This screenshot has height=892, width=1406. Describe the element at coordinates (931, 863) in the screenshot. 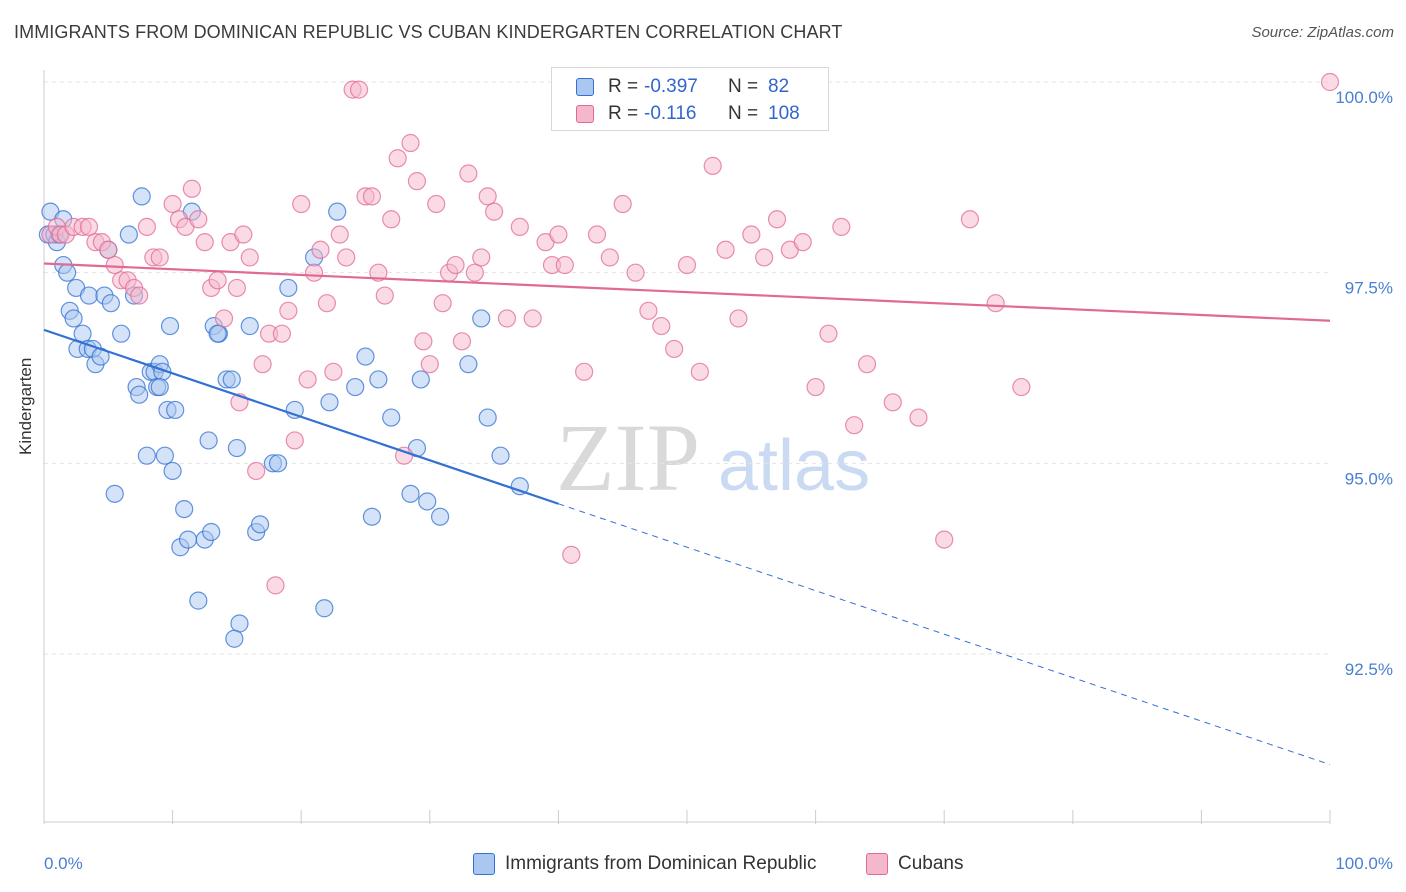

I see `bottom-legend-label-cubans: Cubans` at that location.